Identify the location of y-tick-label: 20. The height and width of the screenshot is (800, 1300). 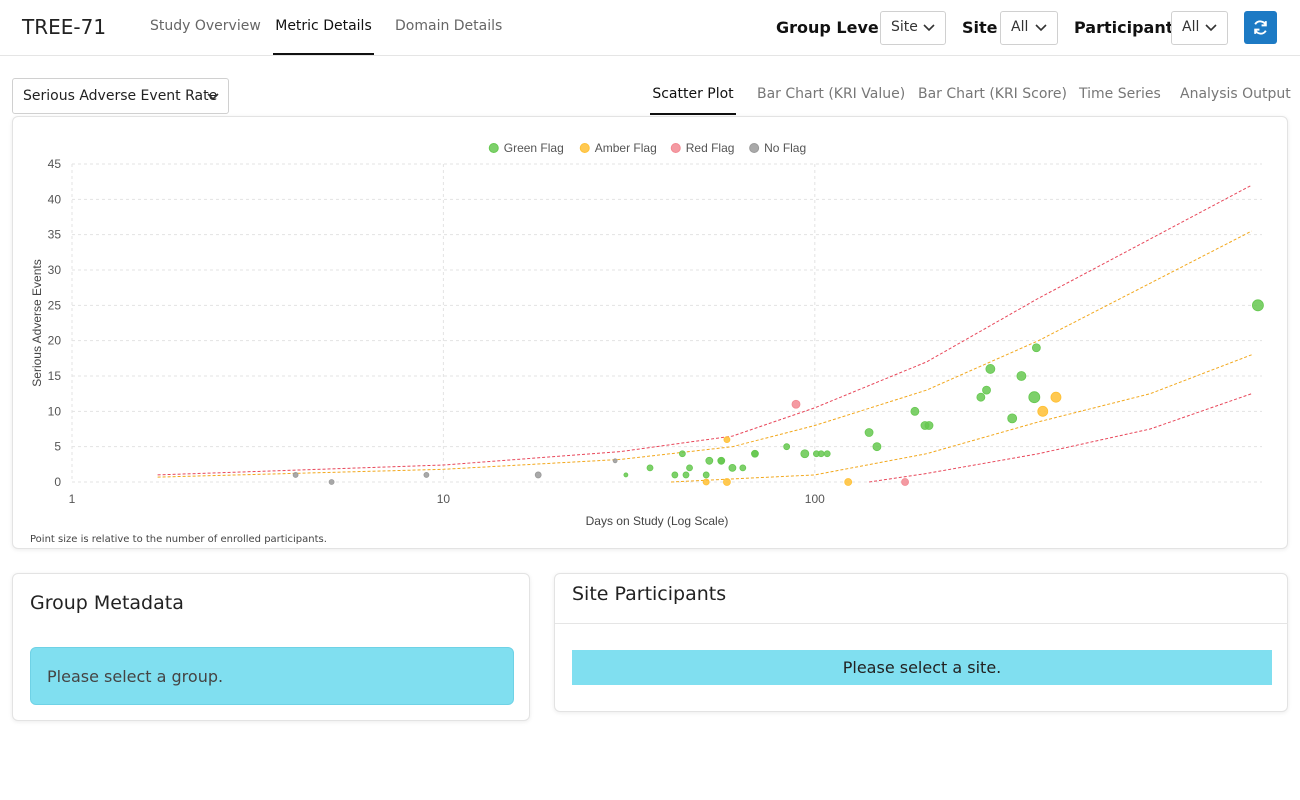
(55, 341).